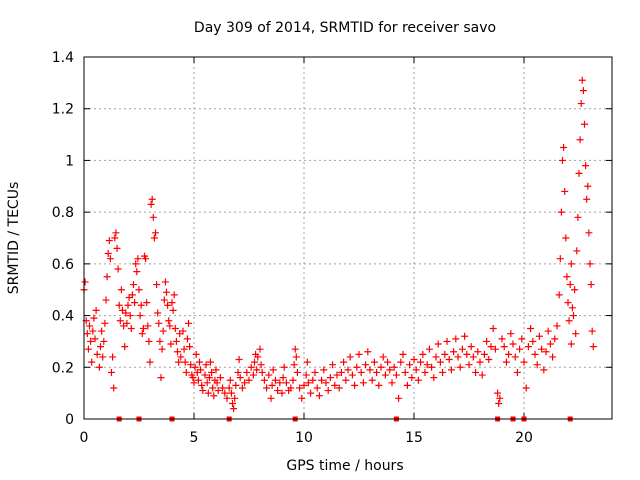  What do you see at coordinates (524, 438) in the screenshot?
I see `x-tick-label: 20` at bounding box center [524, 438].